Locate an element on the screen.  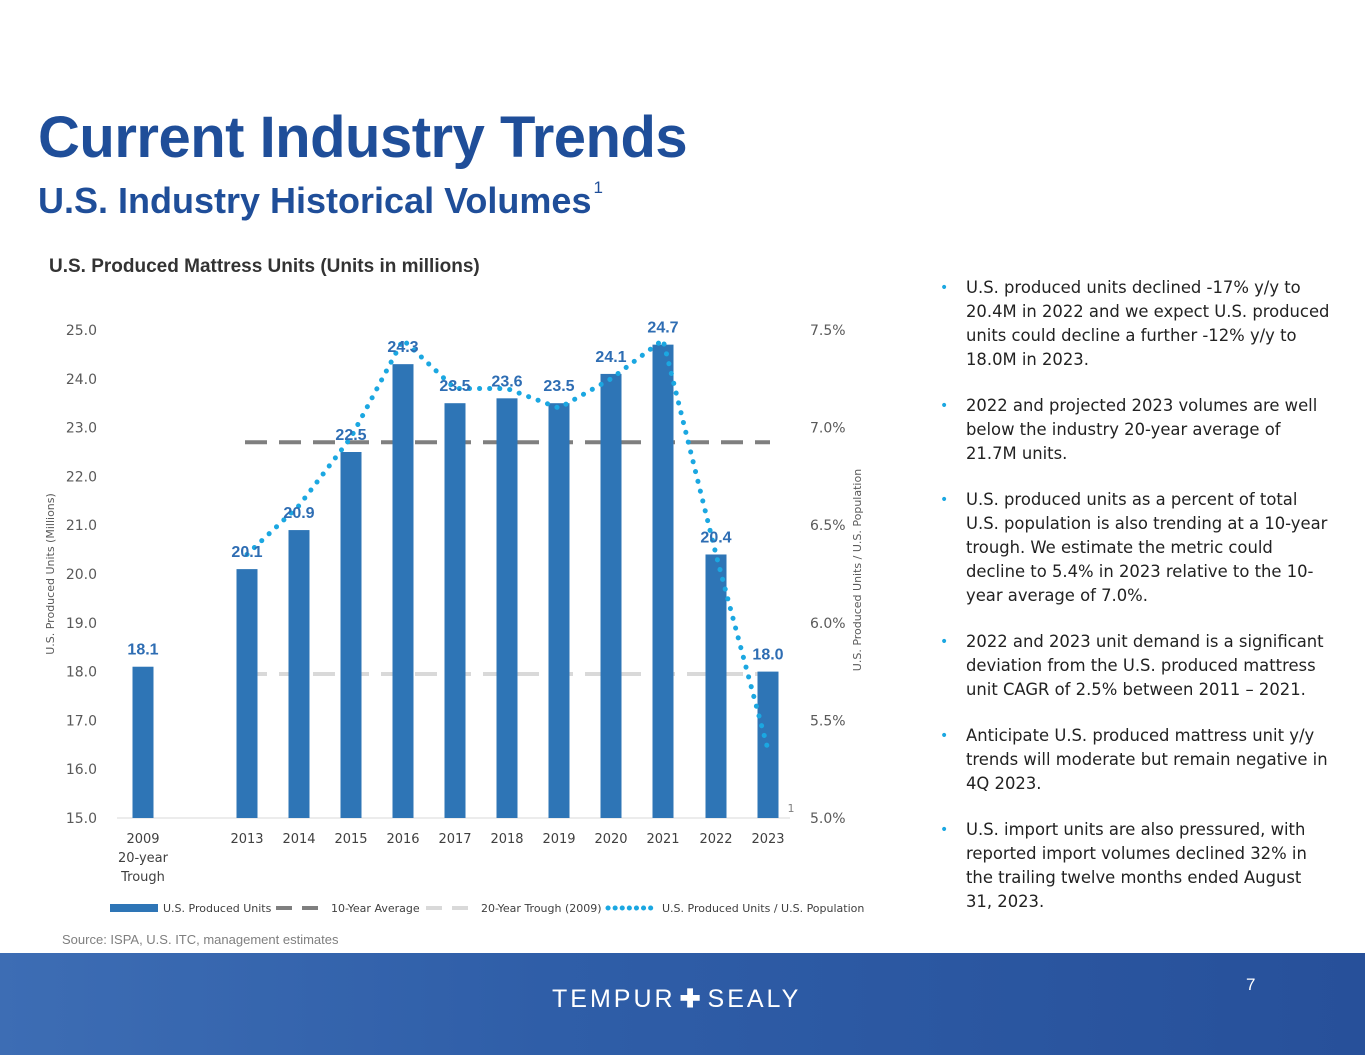
bar-value-label: 18.1 is located at coordinates (142, 650).